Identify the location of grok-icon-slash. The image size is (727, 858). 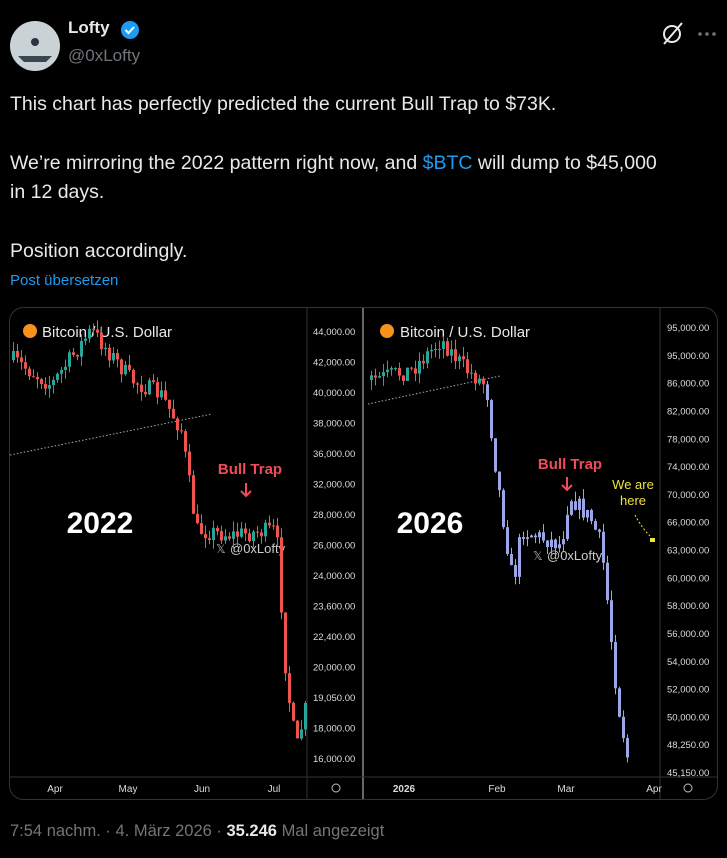
(673, 33).